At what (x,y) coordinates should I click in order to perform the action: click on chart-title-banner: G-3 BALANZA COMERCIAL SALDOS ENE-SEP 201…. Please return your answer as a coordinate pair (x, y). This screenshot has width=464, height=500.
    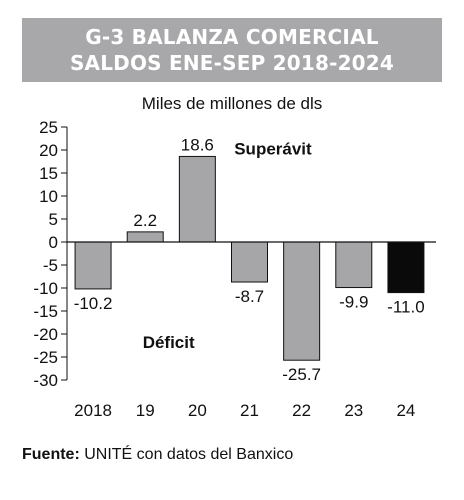
    Looking at the image, I should click on (232, 50).